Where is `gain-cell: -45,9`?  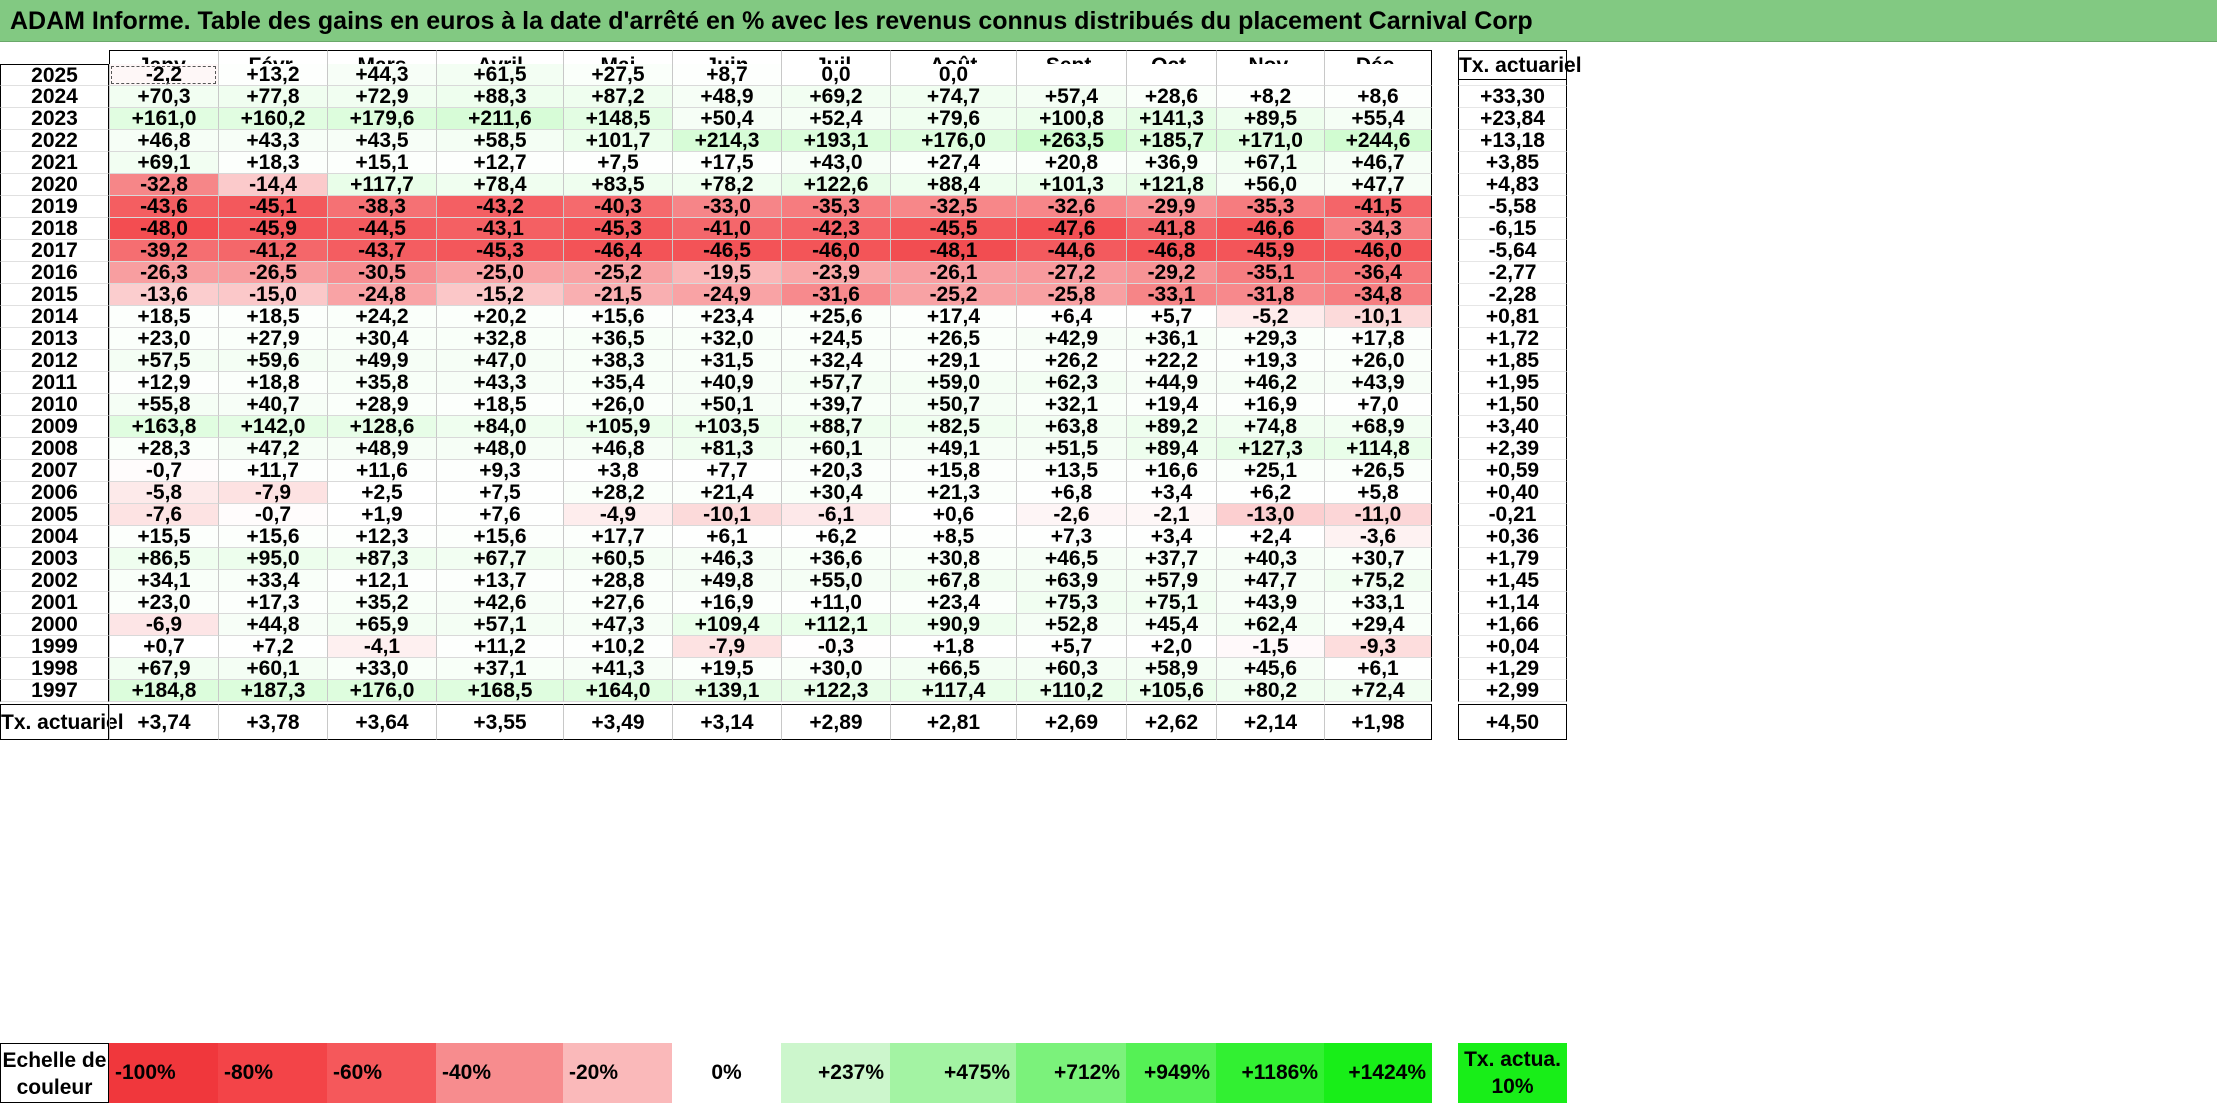
gain-cell: -45,9 is located at coordinates (1270, 251).